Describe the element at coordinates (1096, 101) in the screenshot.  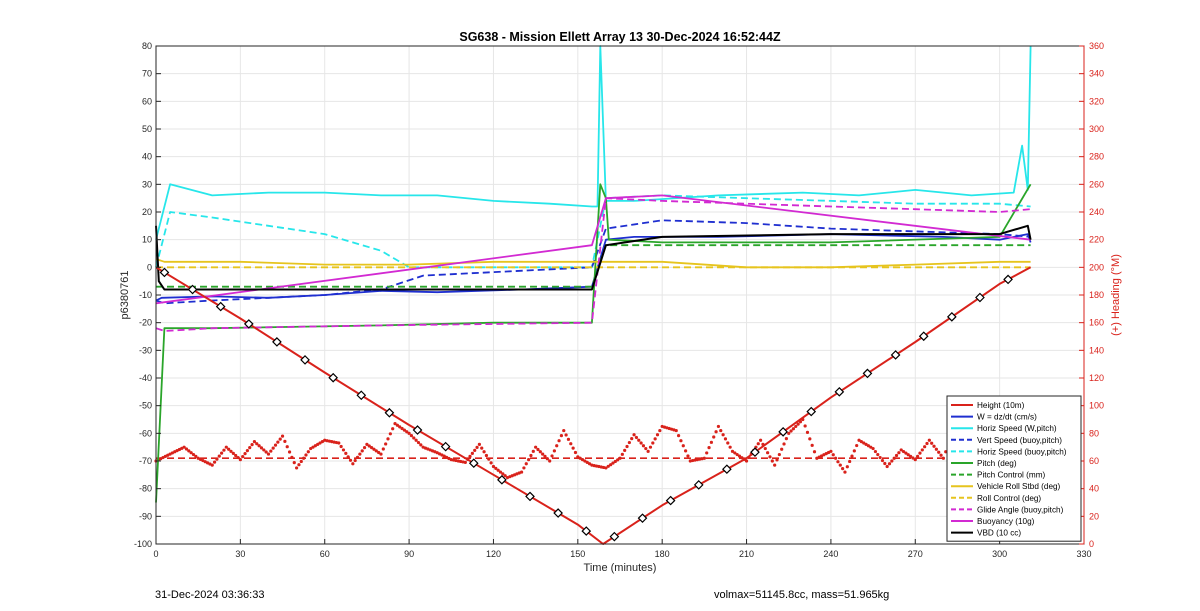
I see `y2-tick-label: 320` at that location.